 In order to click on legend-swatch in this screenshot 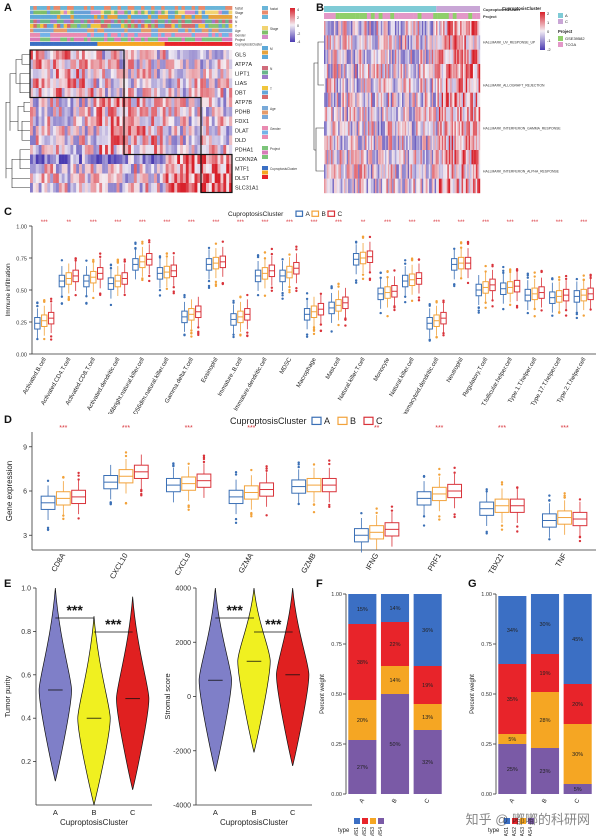, I will do `click(560, 21)`.